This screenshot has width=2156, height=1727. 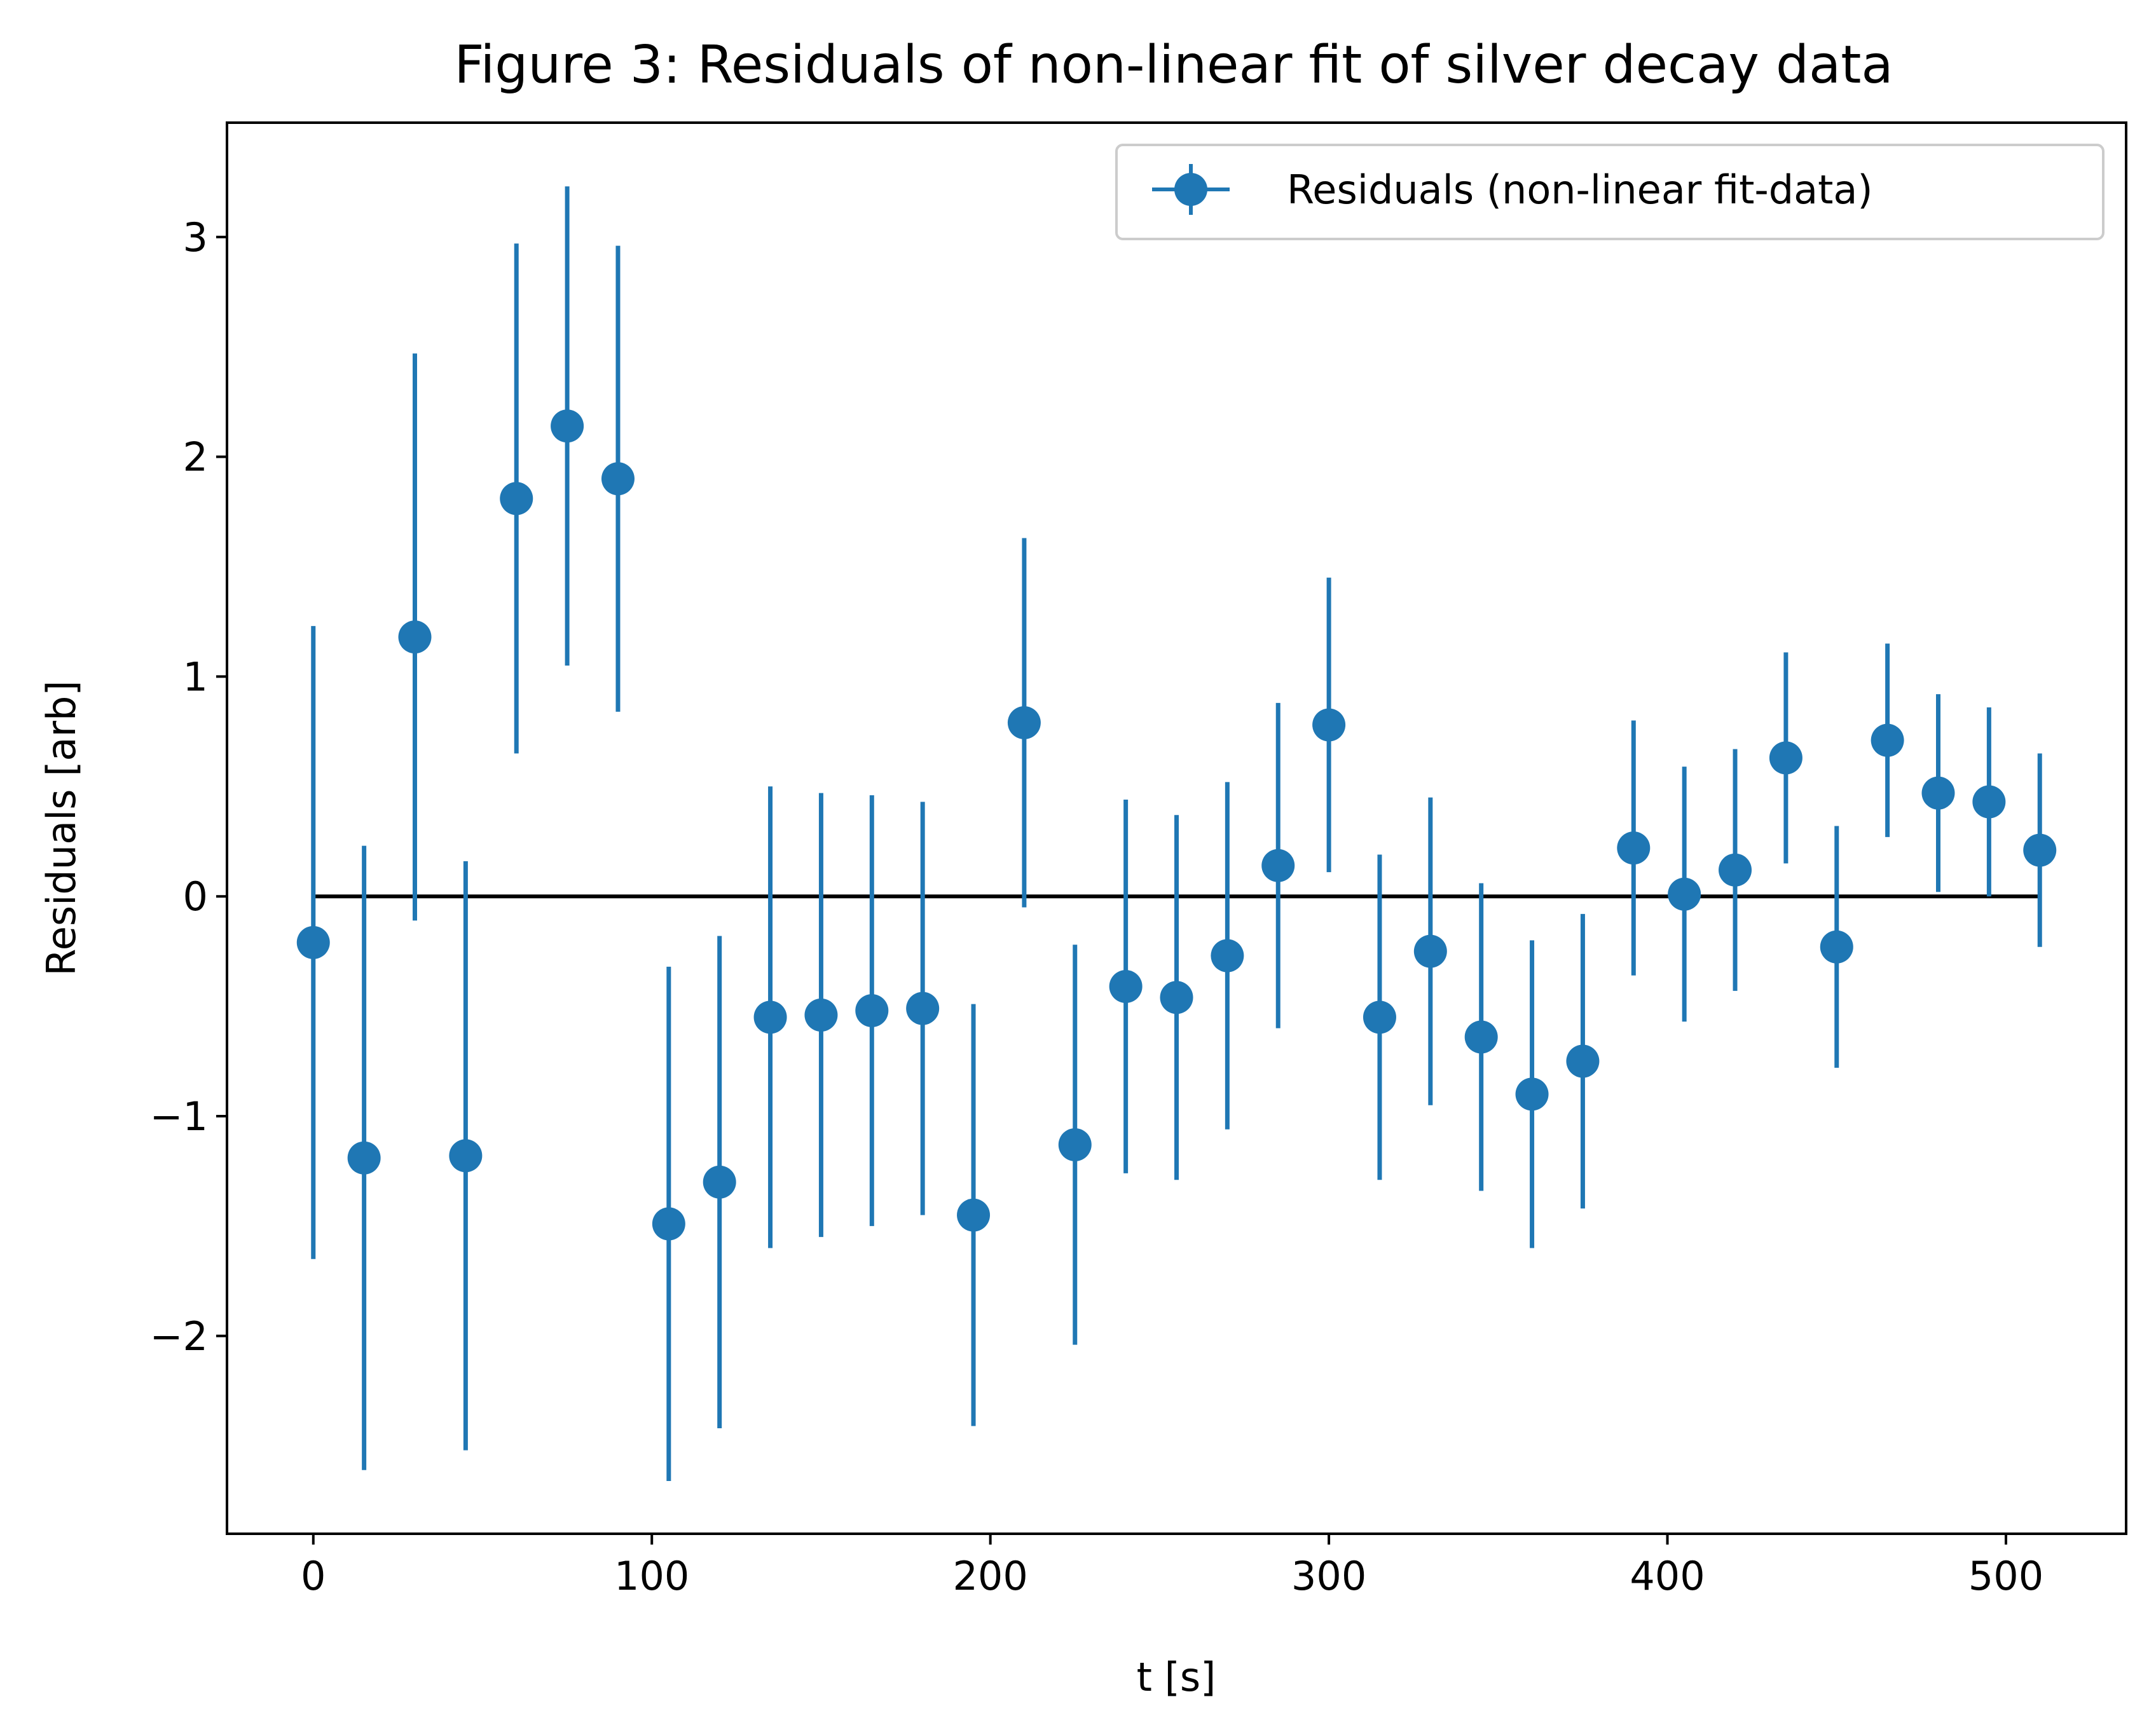 What do you see at coordinates (313, 1576) in the screenshot?
I see `x-tick-label: 0` at bounding box center [313, 1576].